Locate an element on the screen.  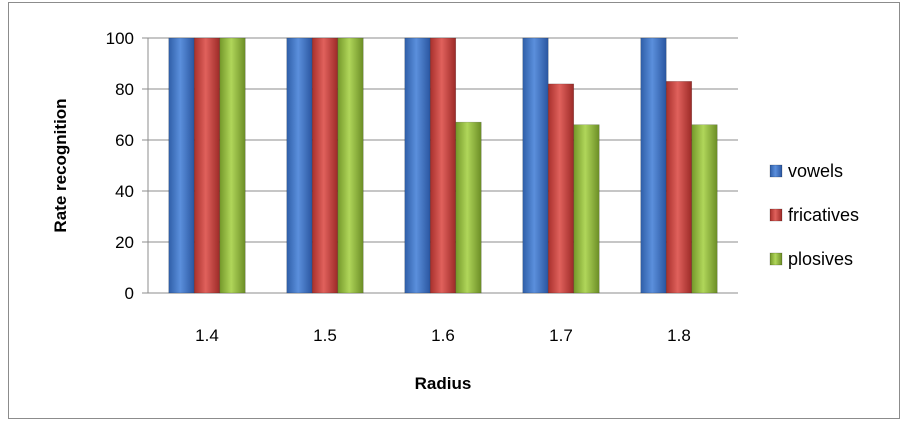
bar-fricatives-1.6 is located at coordinates (443, 165).